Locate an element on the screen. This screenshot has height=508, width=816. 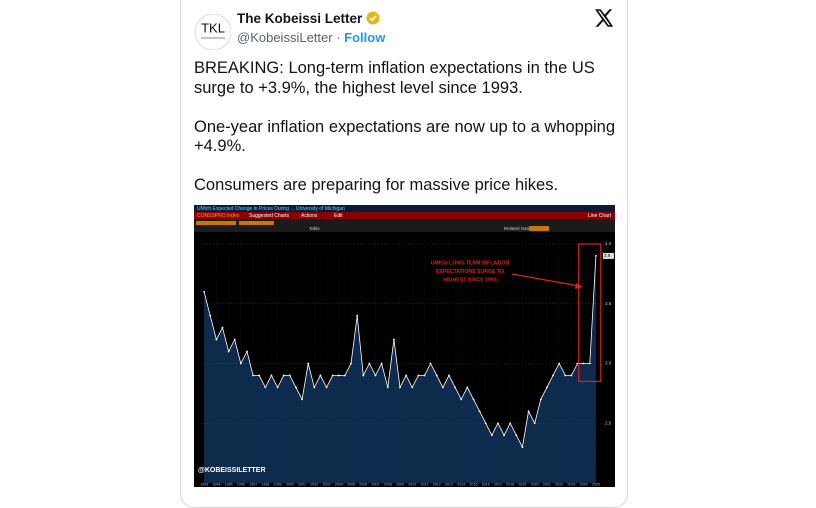
toolbar-item: Related Data is located at coordinates (517, 228).